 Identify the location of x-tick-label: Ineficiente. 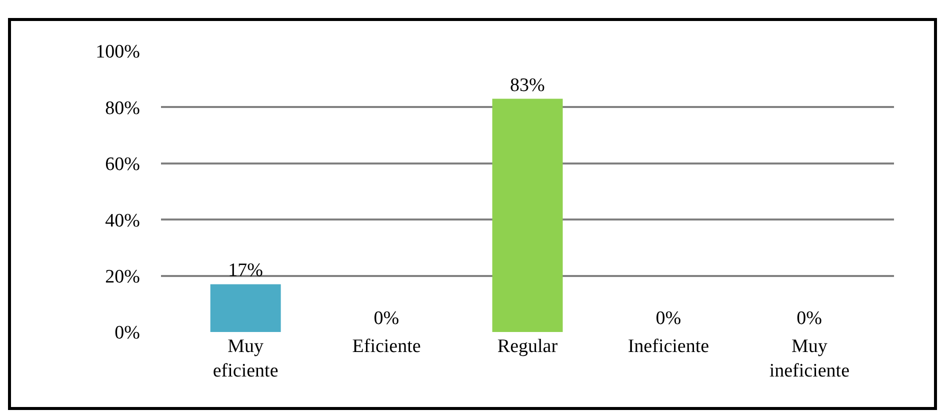
(669, 346).